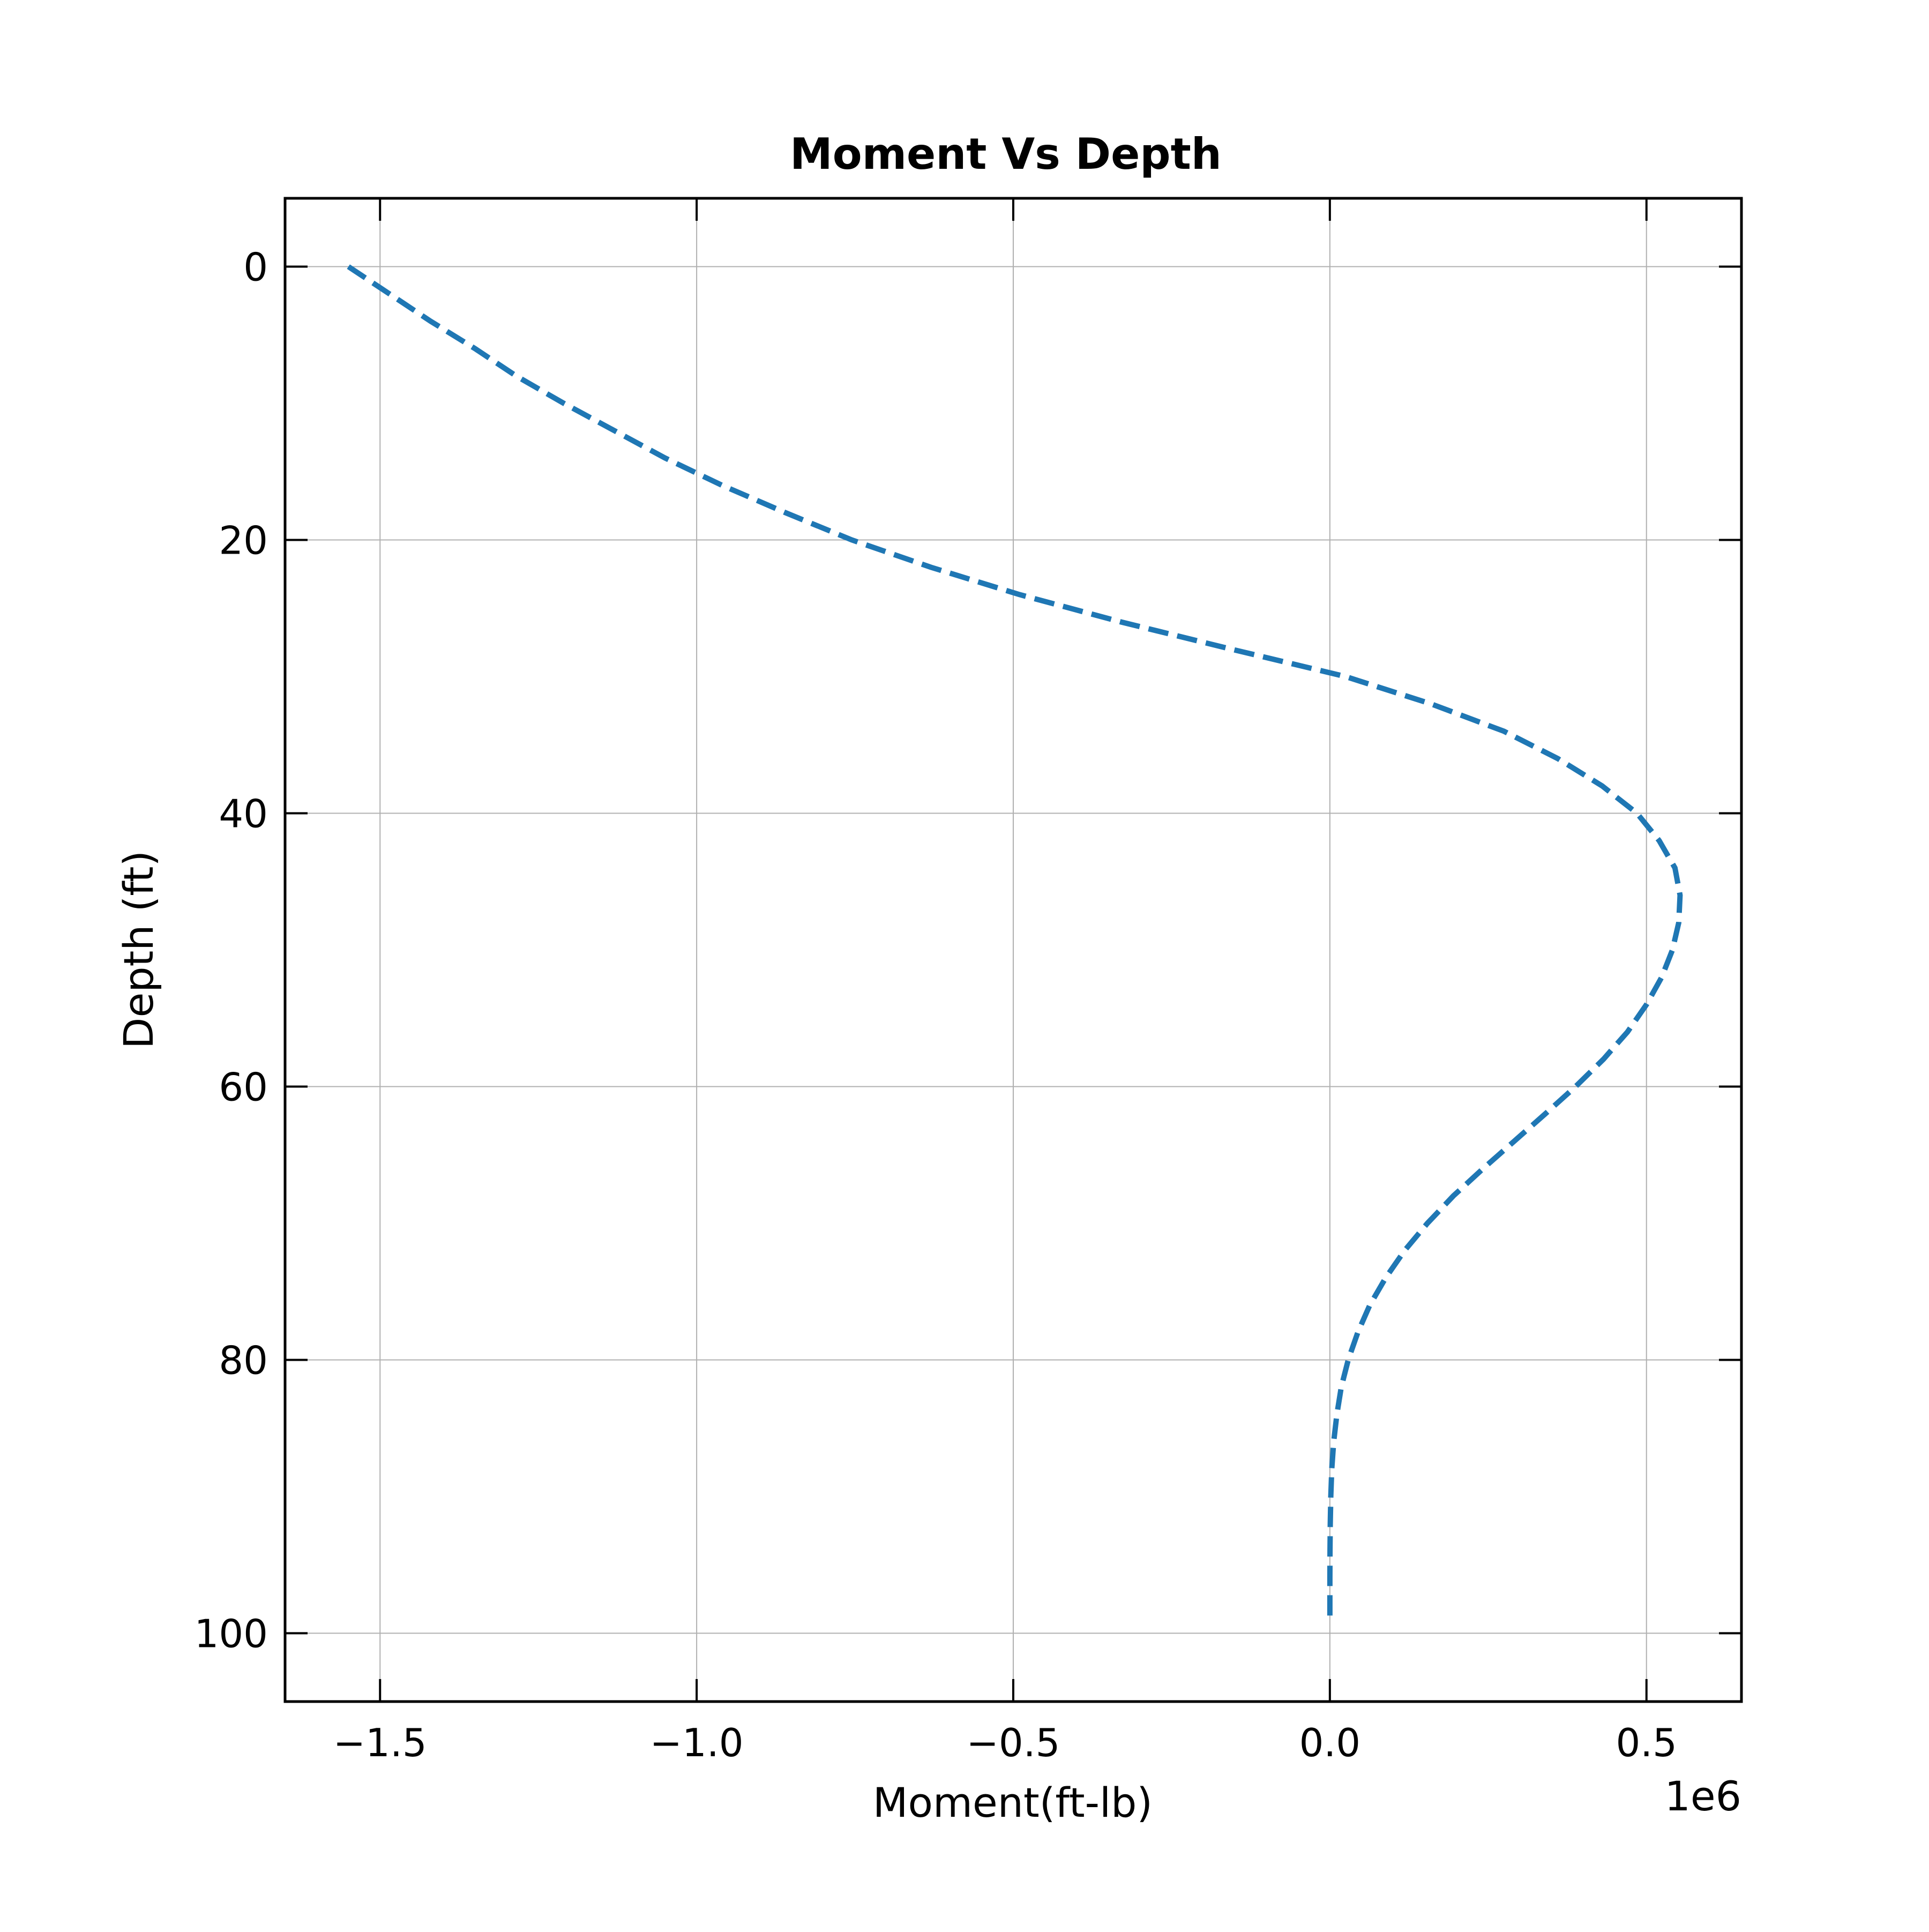  I want to click on chart-title: Moment Vs Depth, so click(1006, 154).